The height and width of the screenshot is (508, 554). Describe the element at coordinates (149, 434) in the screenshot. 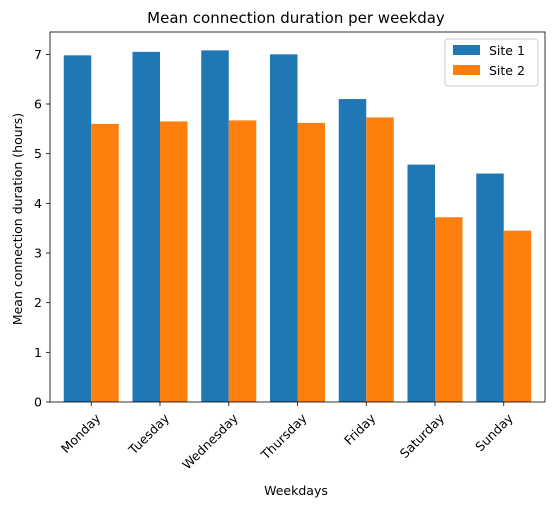

I see `x-tick-label-tuesday: Tuesday` at that location.